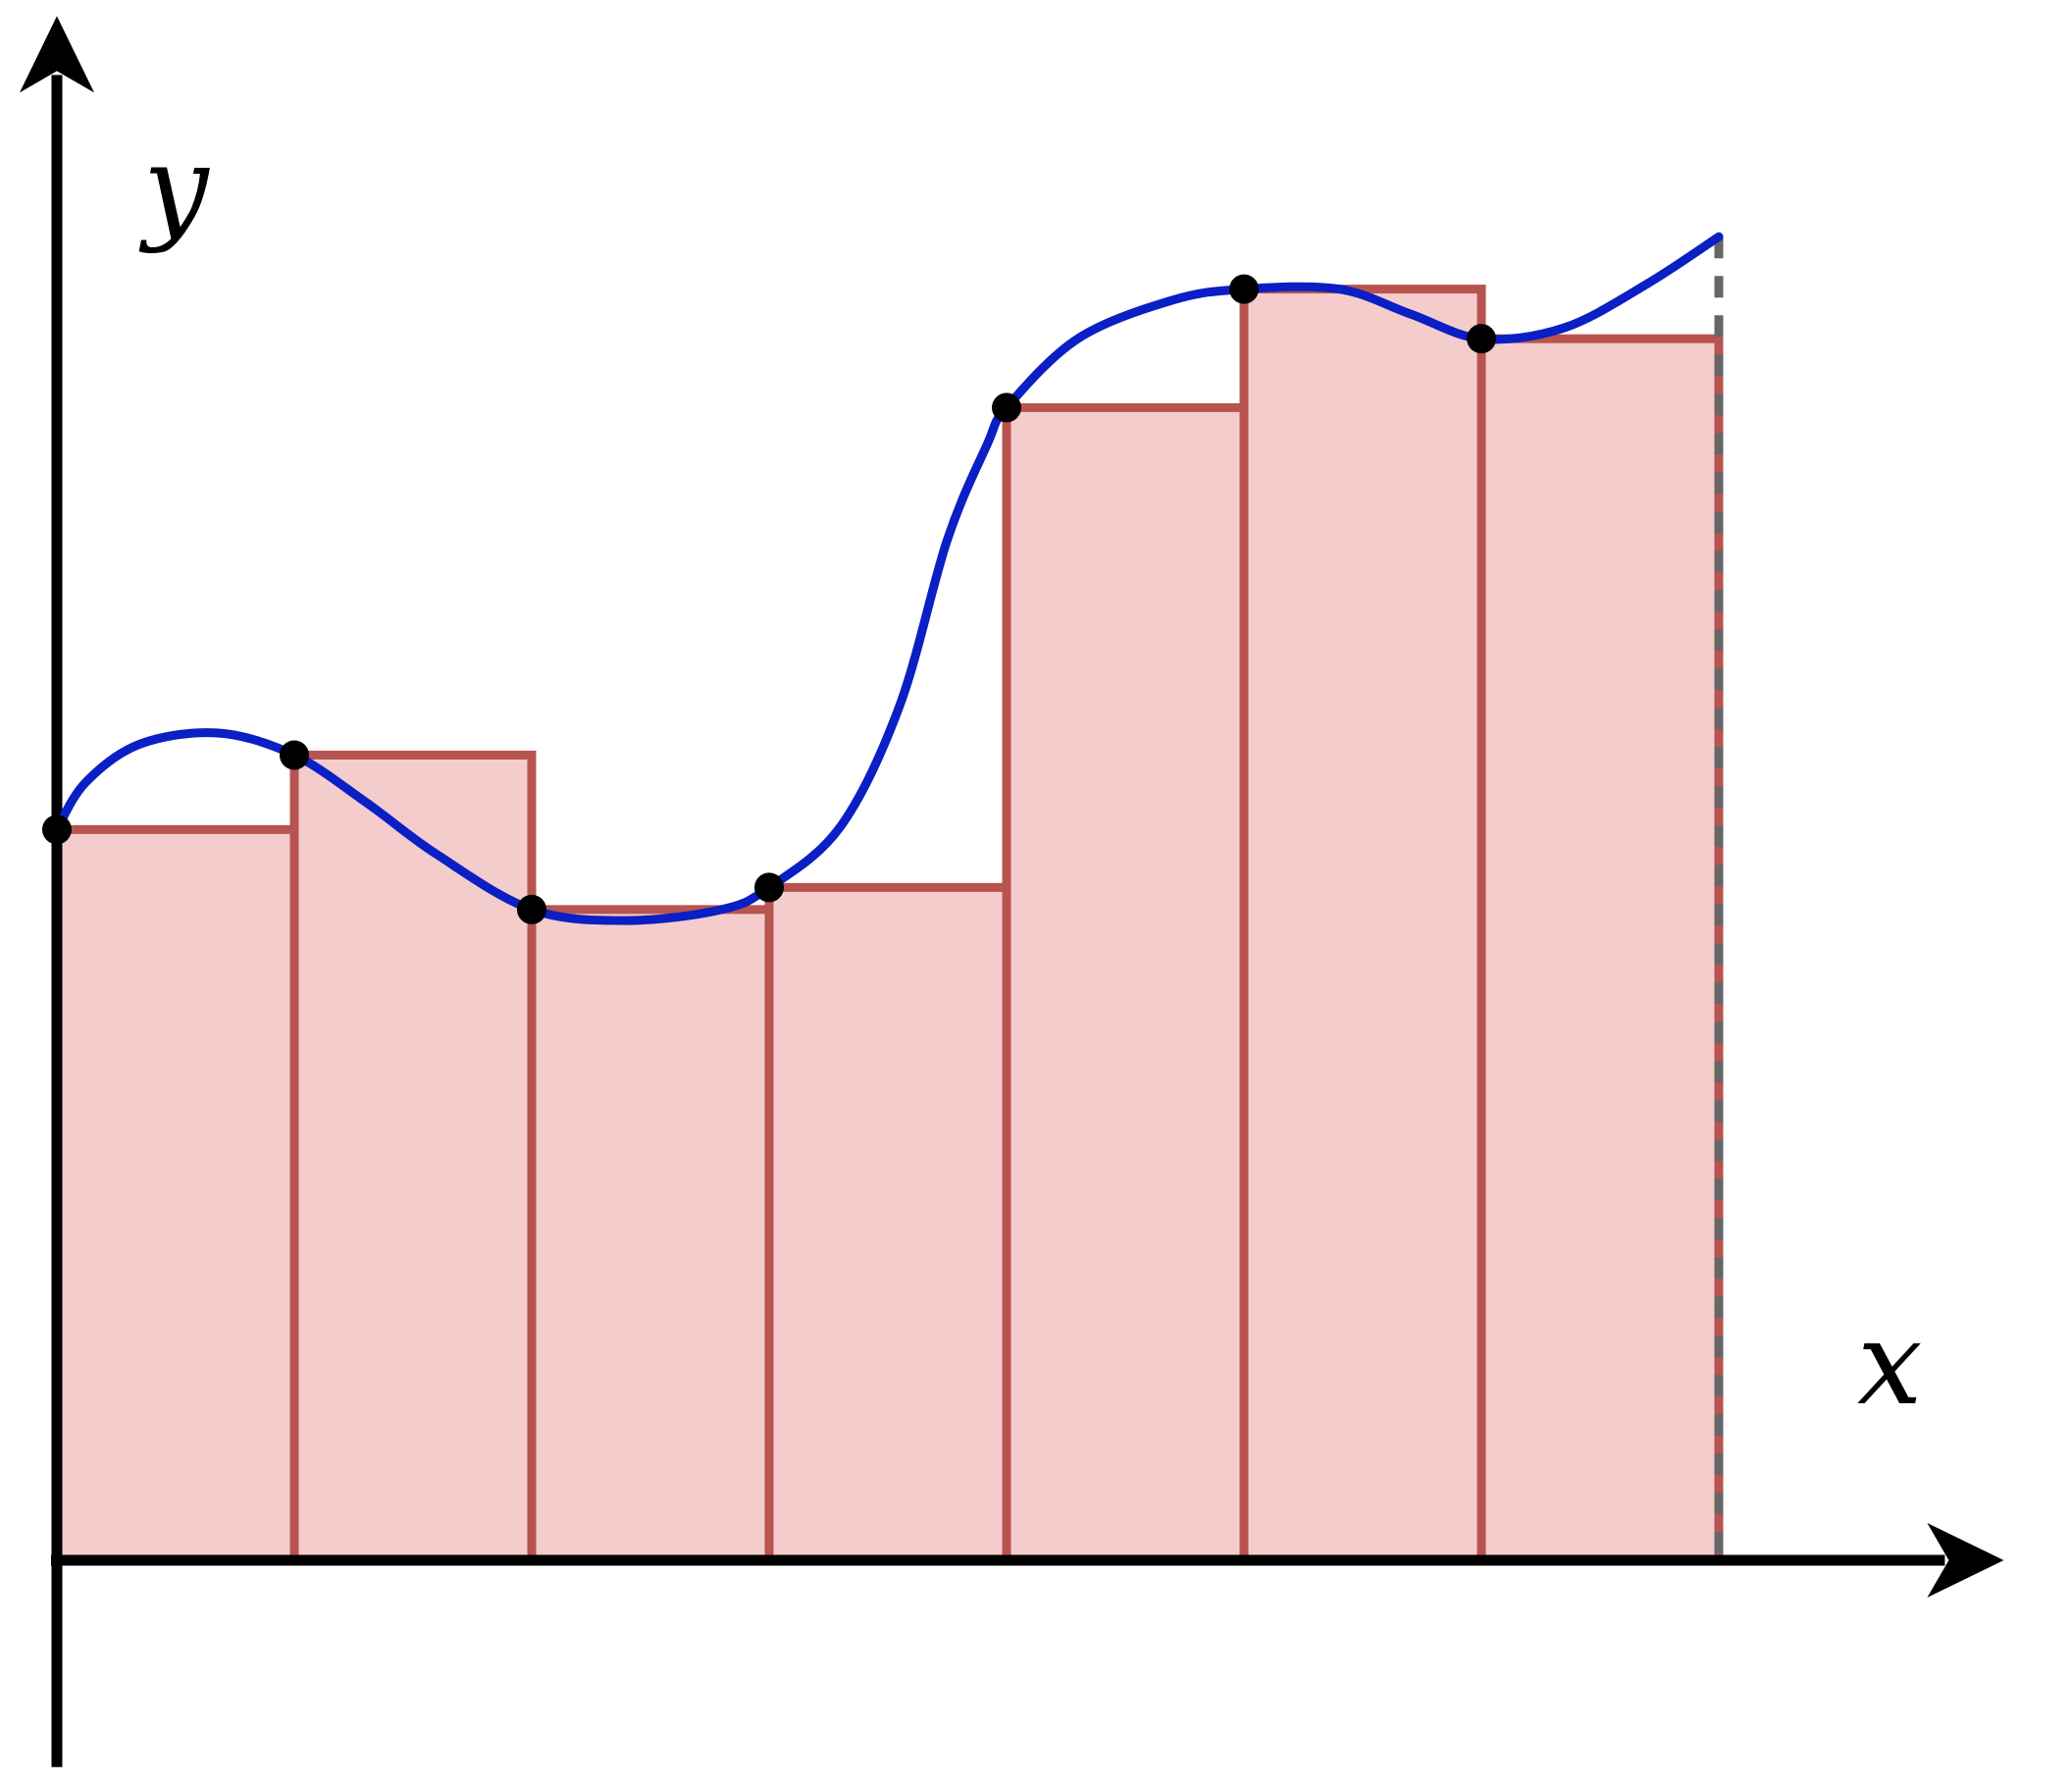  Describe the element at coordinates (174, 188) in the screenshot. I see `y-axis-label: y` at that location.